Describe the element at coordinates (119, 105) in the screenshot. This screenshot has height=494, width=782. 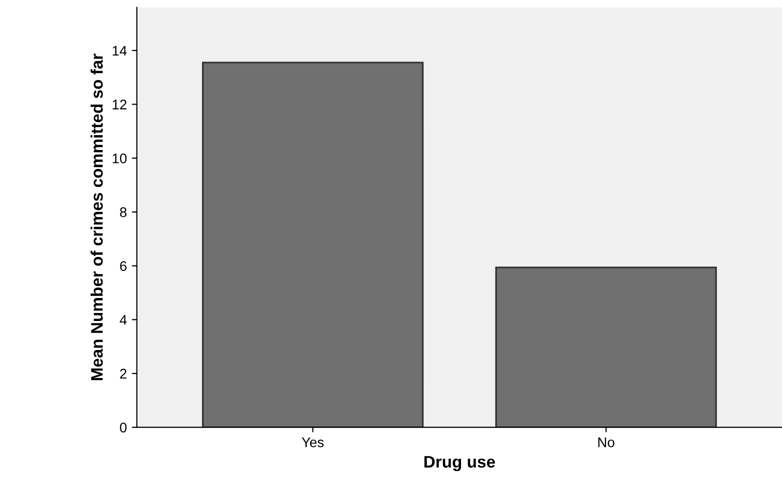
I see `y-tick-label: 12` at that location.